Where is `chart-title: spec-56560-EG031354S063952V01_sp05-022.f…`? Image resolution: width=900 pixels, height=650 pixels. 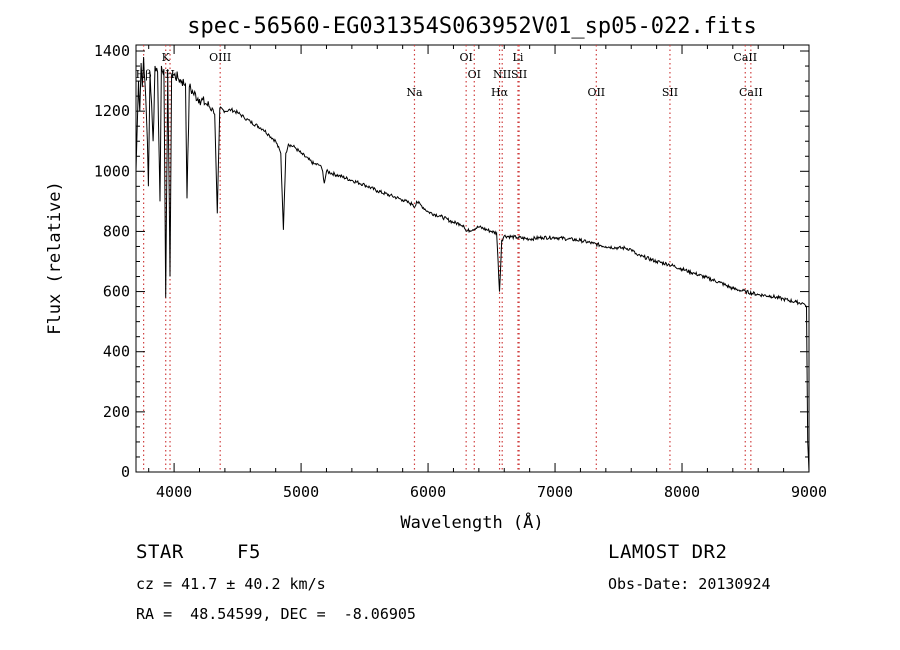 chart-title: spec-56560-EG031354S063952V01_sp05-022.f… is located at coordinates (472, 26).